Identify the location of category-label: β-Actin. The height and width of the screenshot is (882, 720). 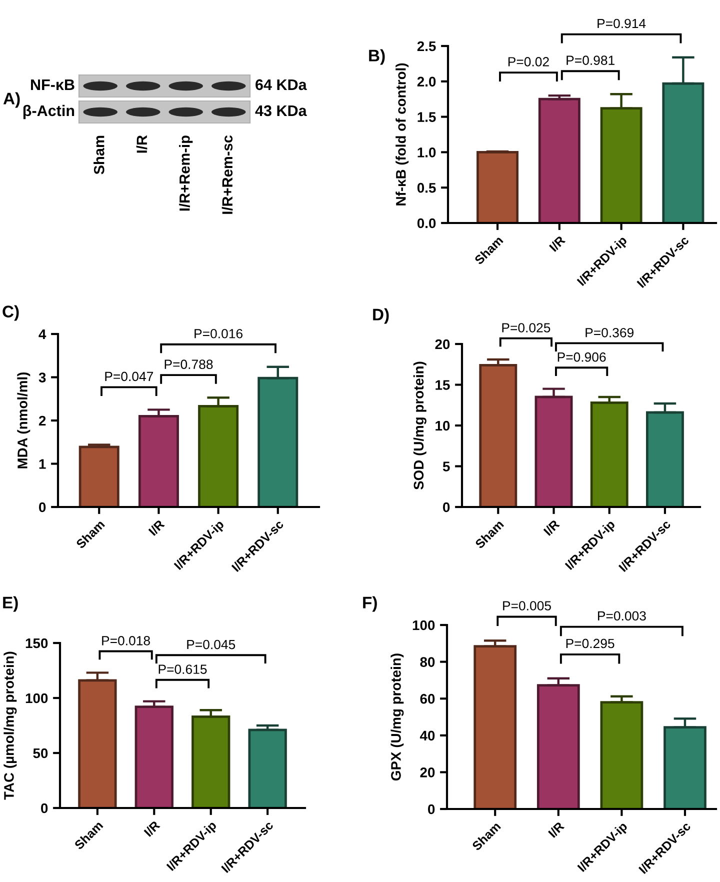
(48, 112).